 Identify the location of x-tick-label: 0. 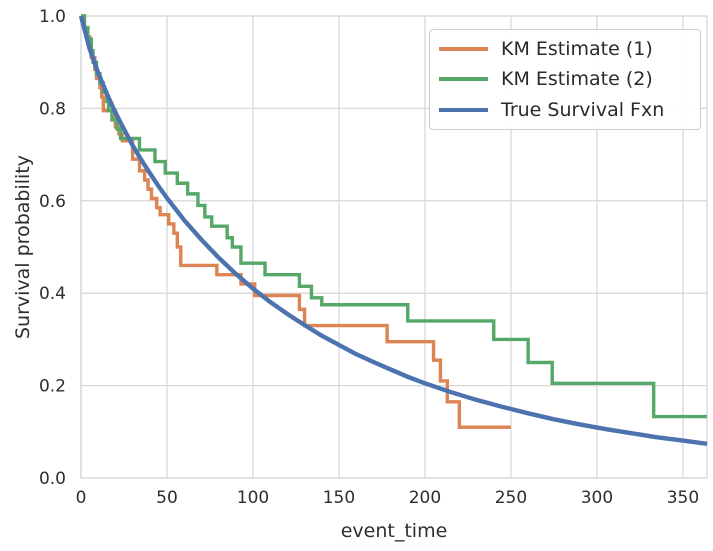
(81, 498).